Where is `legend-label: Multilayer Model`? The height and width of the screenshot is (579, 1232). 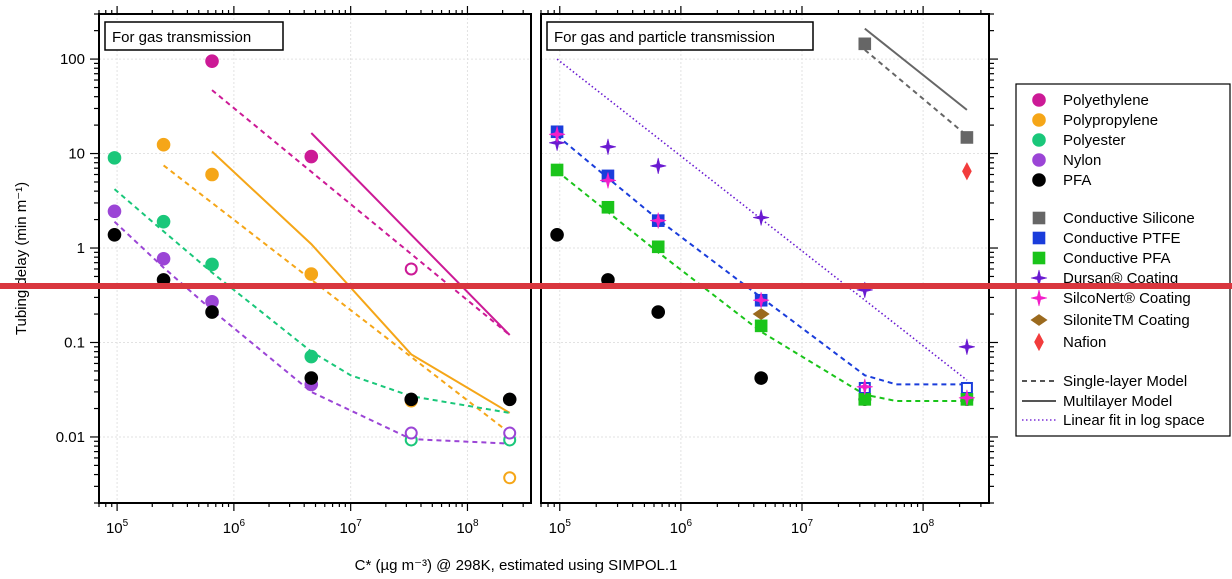
legend-label: Multilayer Model is located at coordinates (1117, 401).